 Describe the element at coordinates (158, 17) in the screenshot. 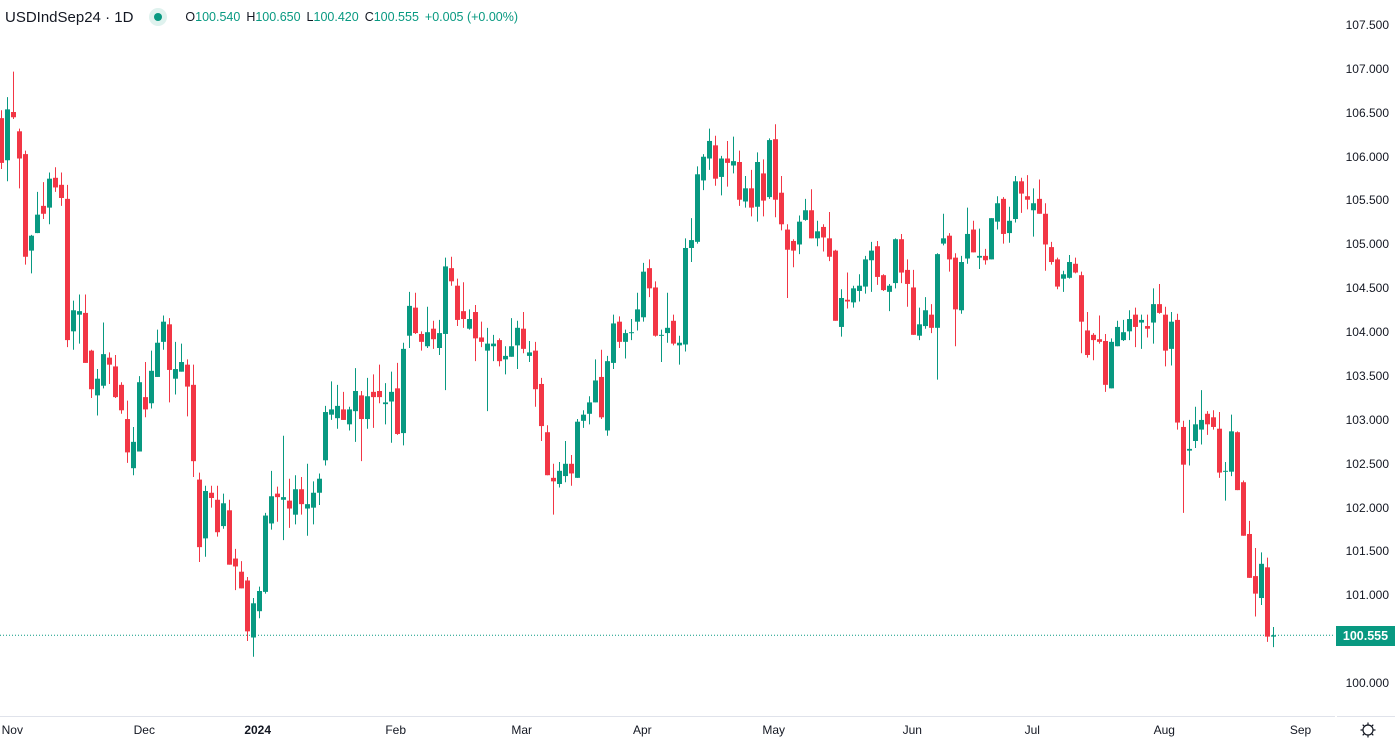

I see `market-status-dot-icon` at that location.